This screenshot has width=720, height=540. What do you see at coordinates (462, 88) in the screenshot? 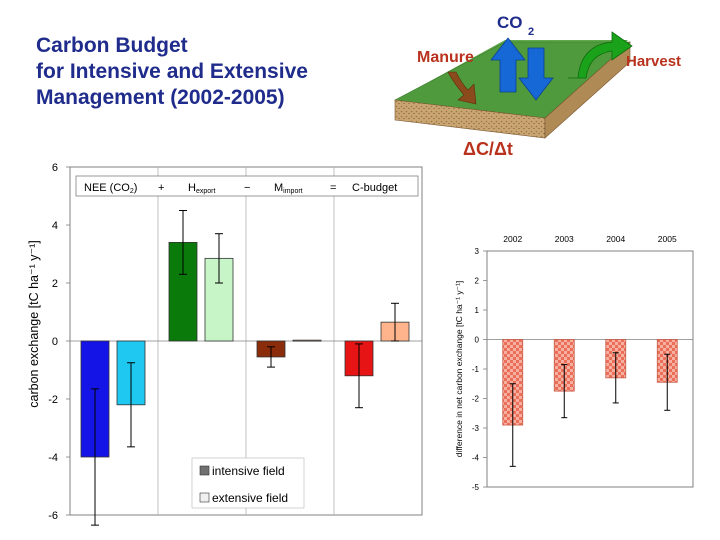
I see `manure-arrow` at bounding box center [462, 88].